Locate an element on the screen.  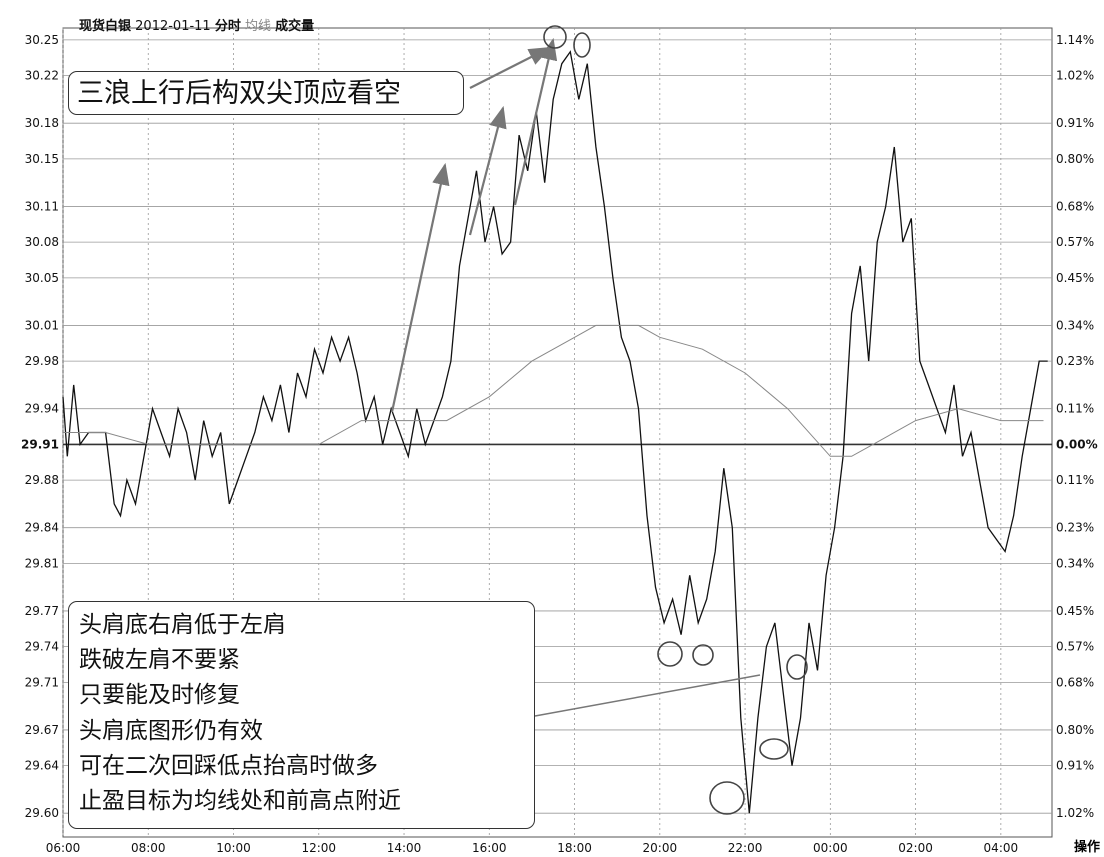
volume-label: 成交量 is located at coordinates (295, 26).